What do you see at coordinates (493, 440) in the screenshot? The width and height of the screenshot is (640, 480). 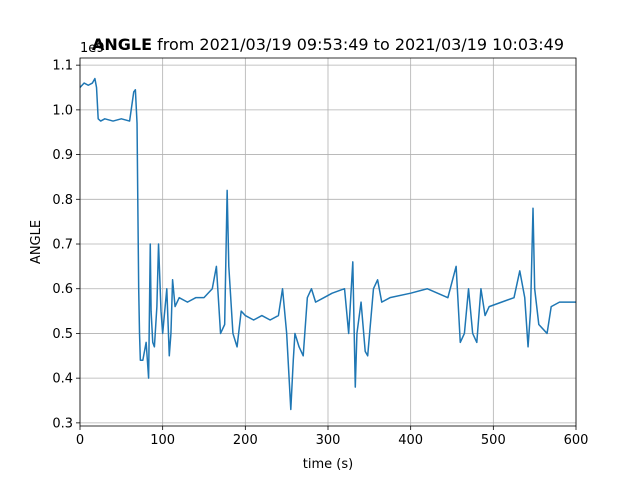 I see `x-tick-label: 500` at bounding box center [493, 440].